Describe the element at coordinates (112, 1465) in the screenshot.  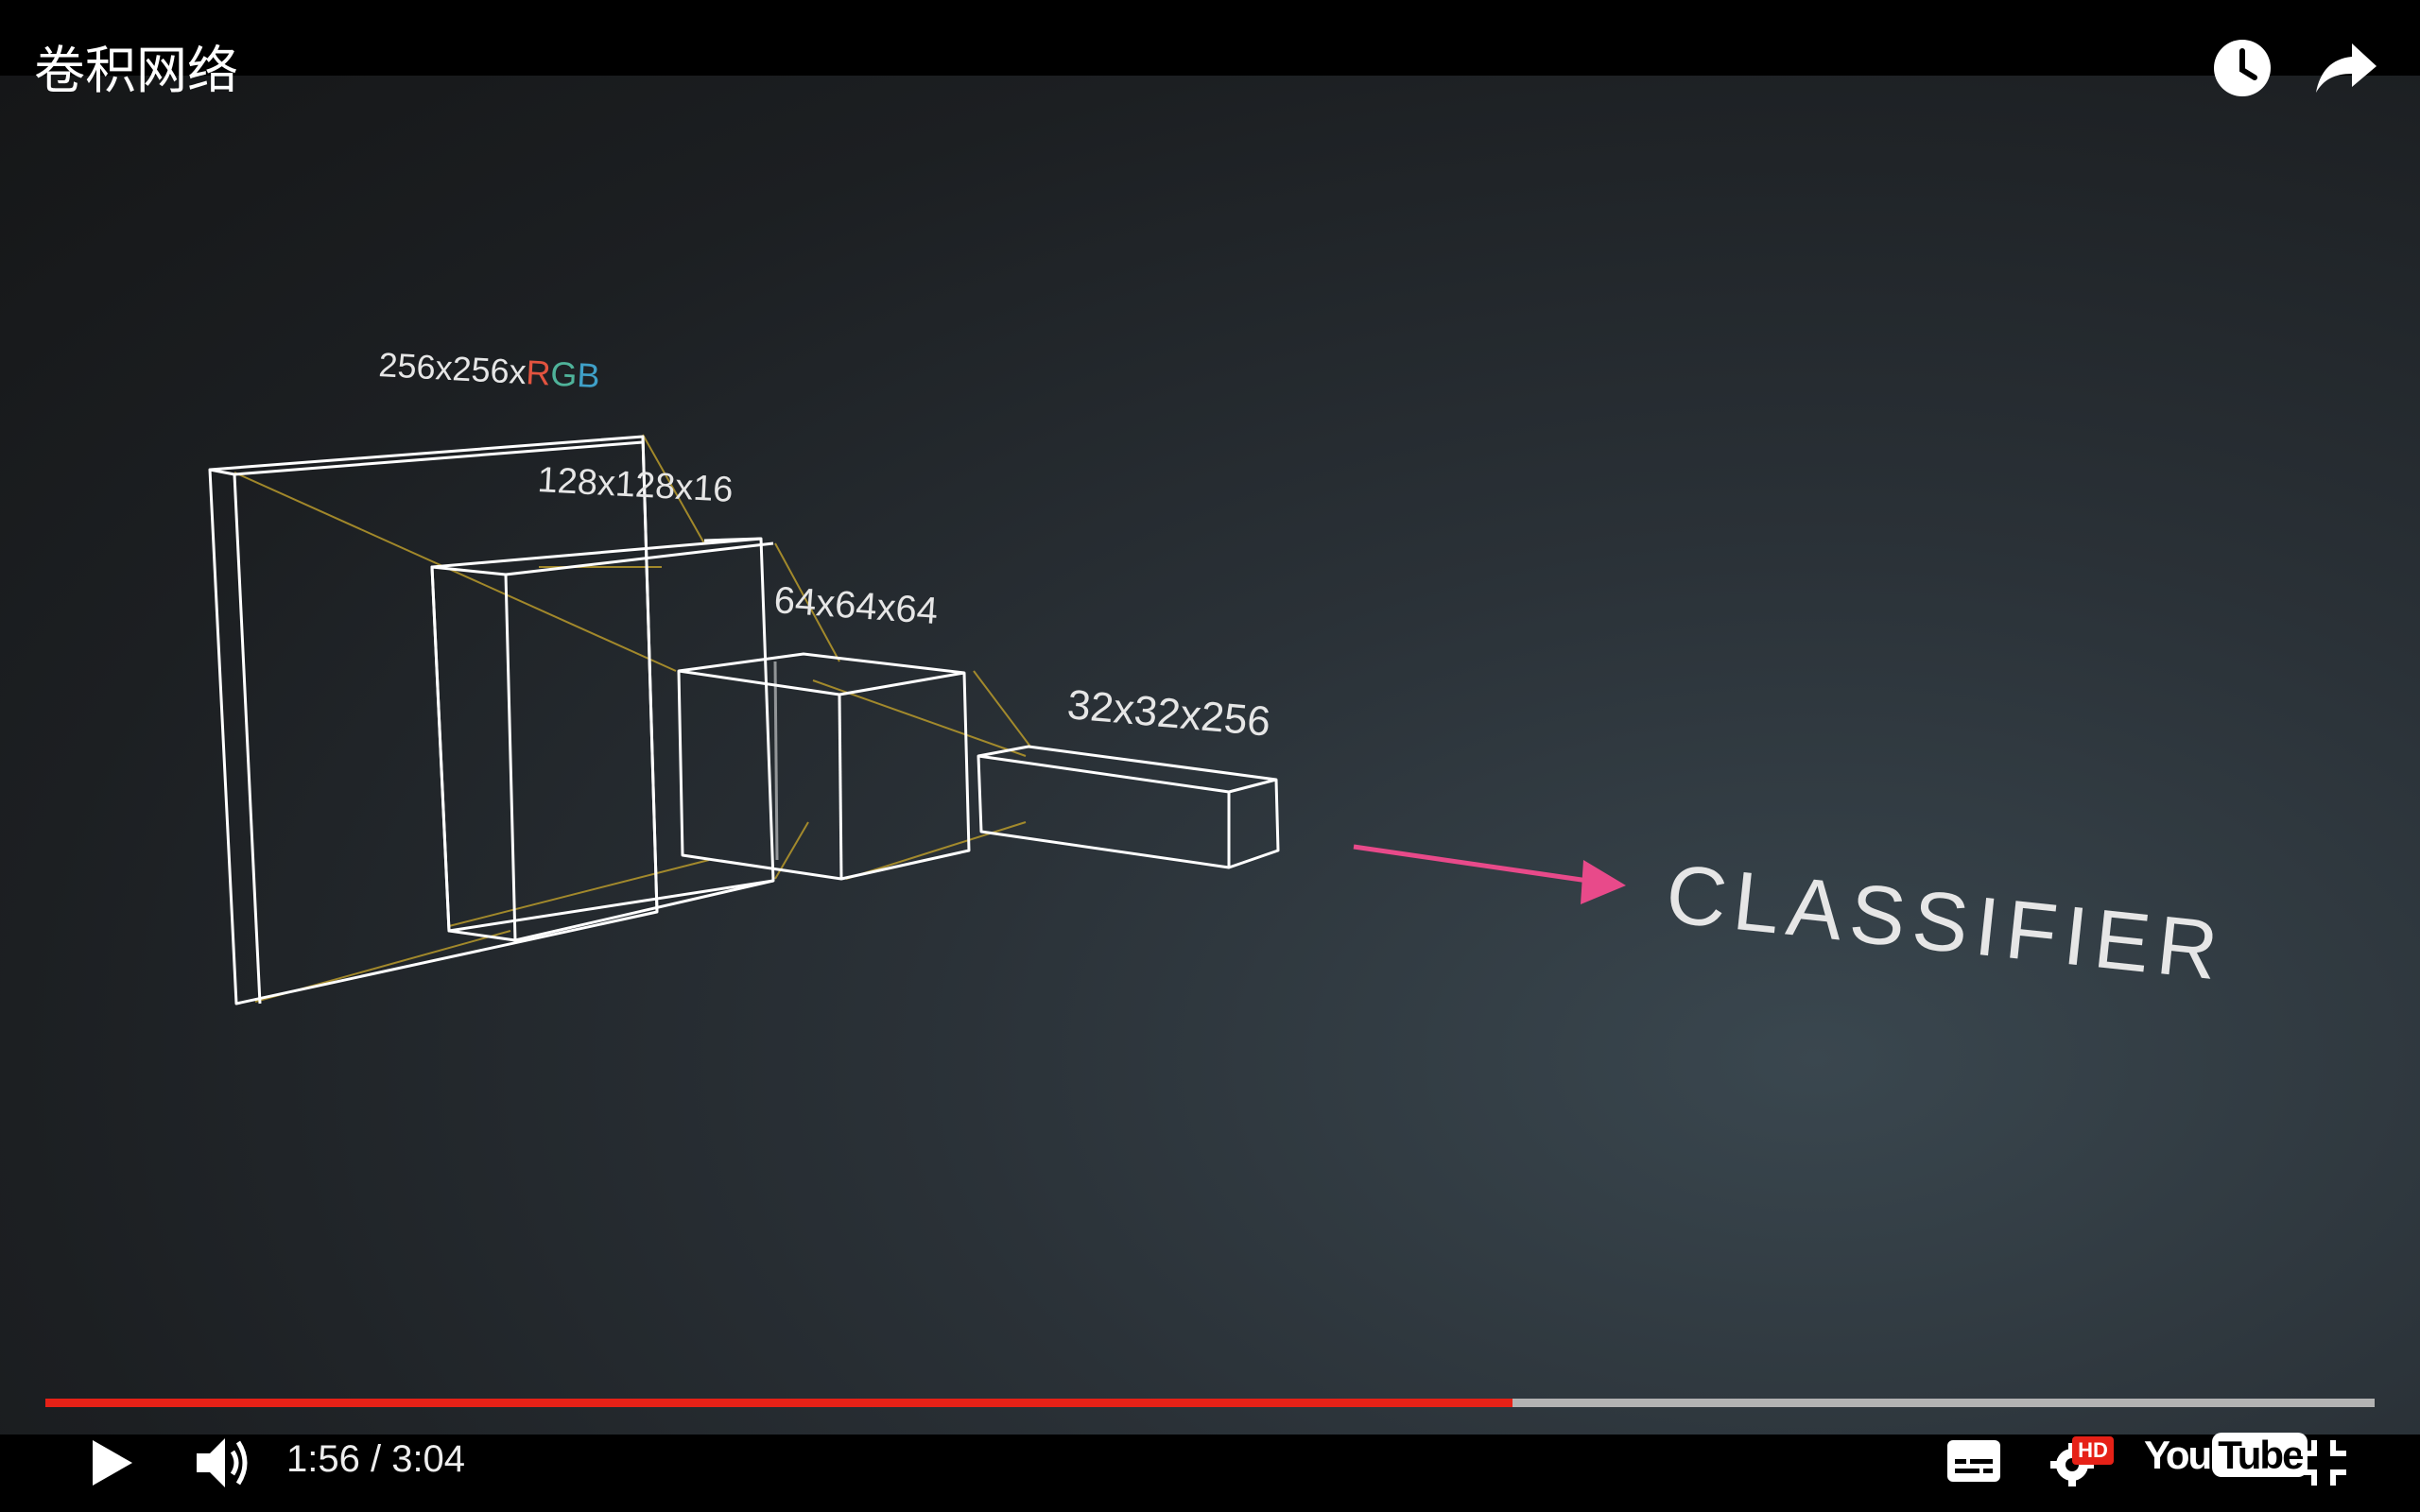
I see `play-icon` at that location.